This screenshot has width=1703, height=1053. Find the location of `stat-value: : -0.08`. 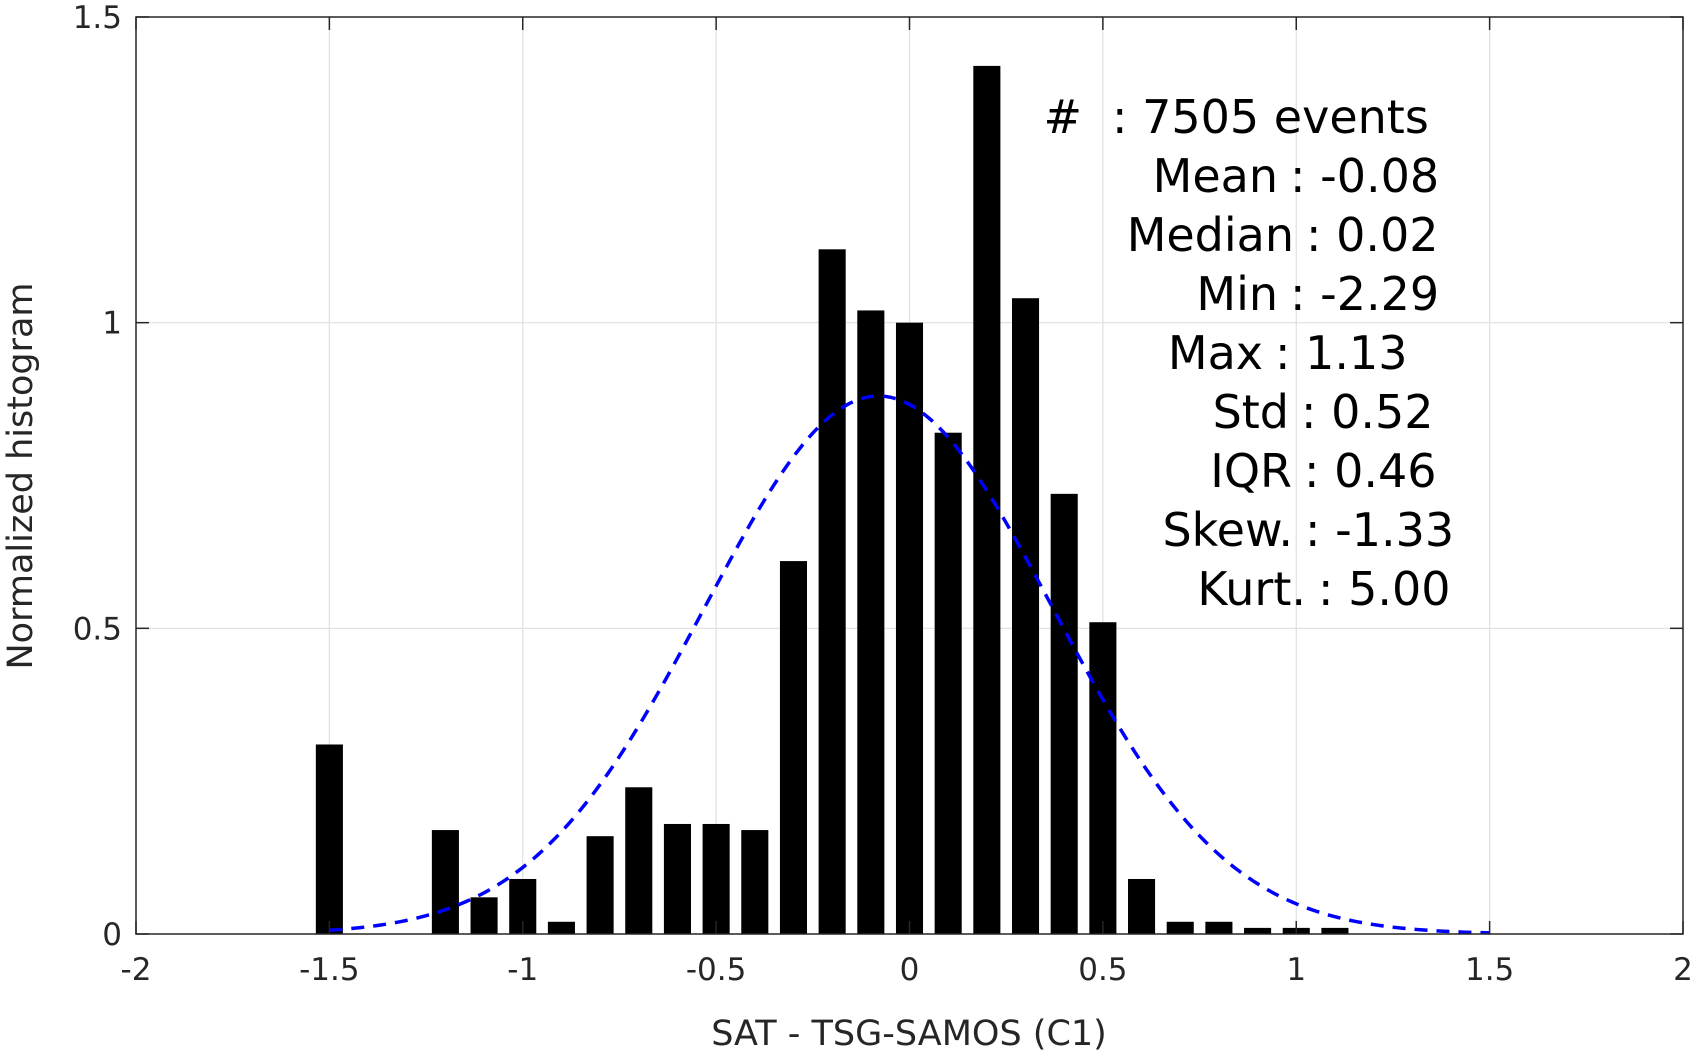

stat-value: : -0.08 is located at coordinates (1364, 176).